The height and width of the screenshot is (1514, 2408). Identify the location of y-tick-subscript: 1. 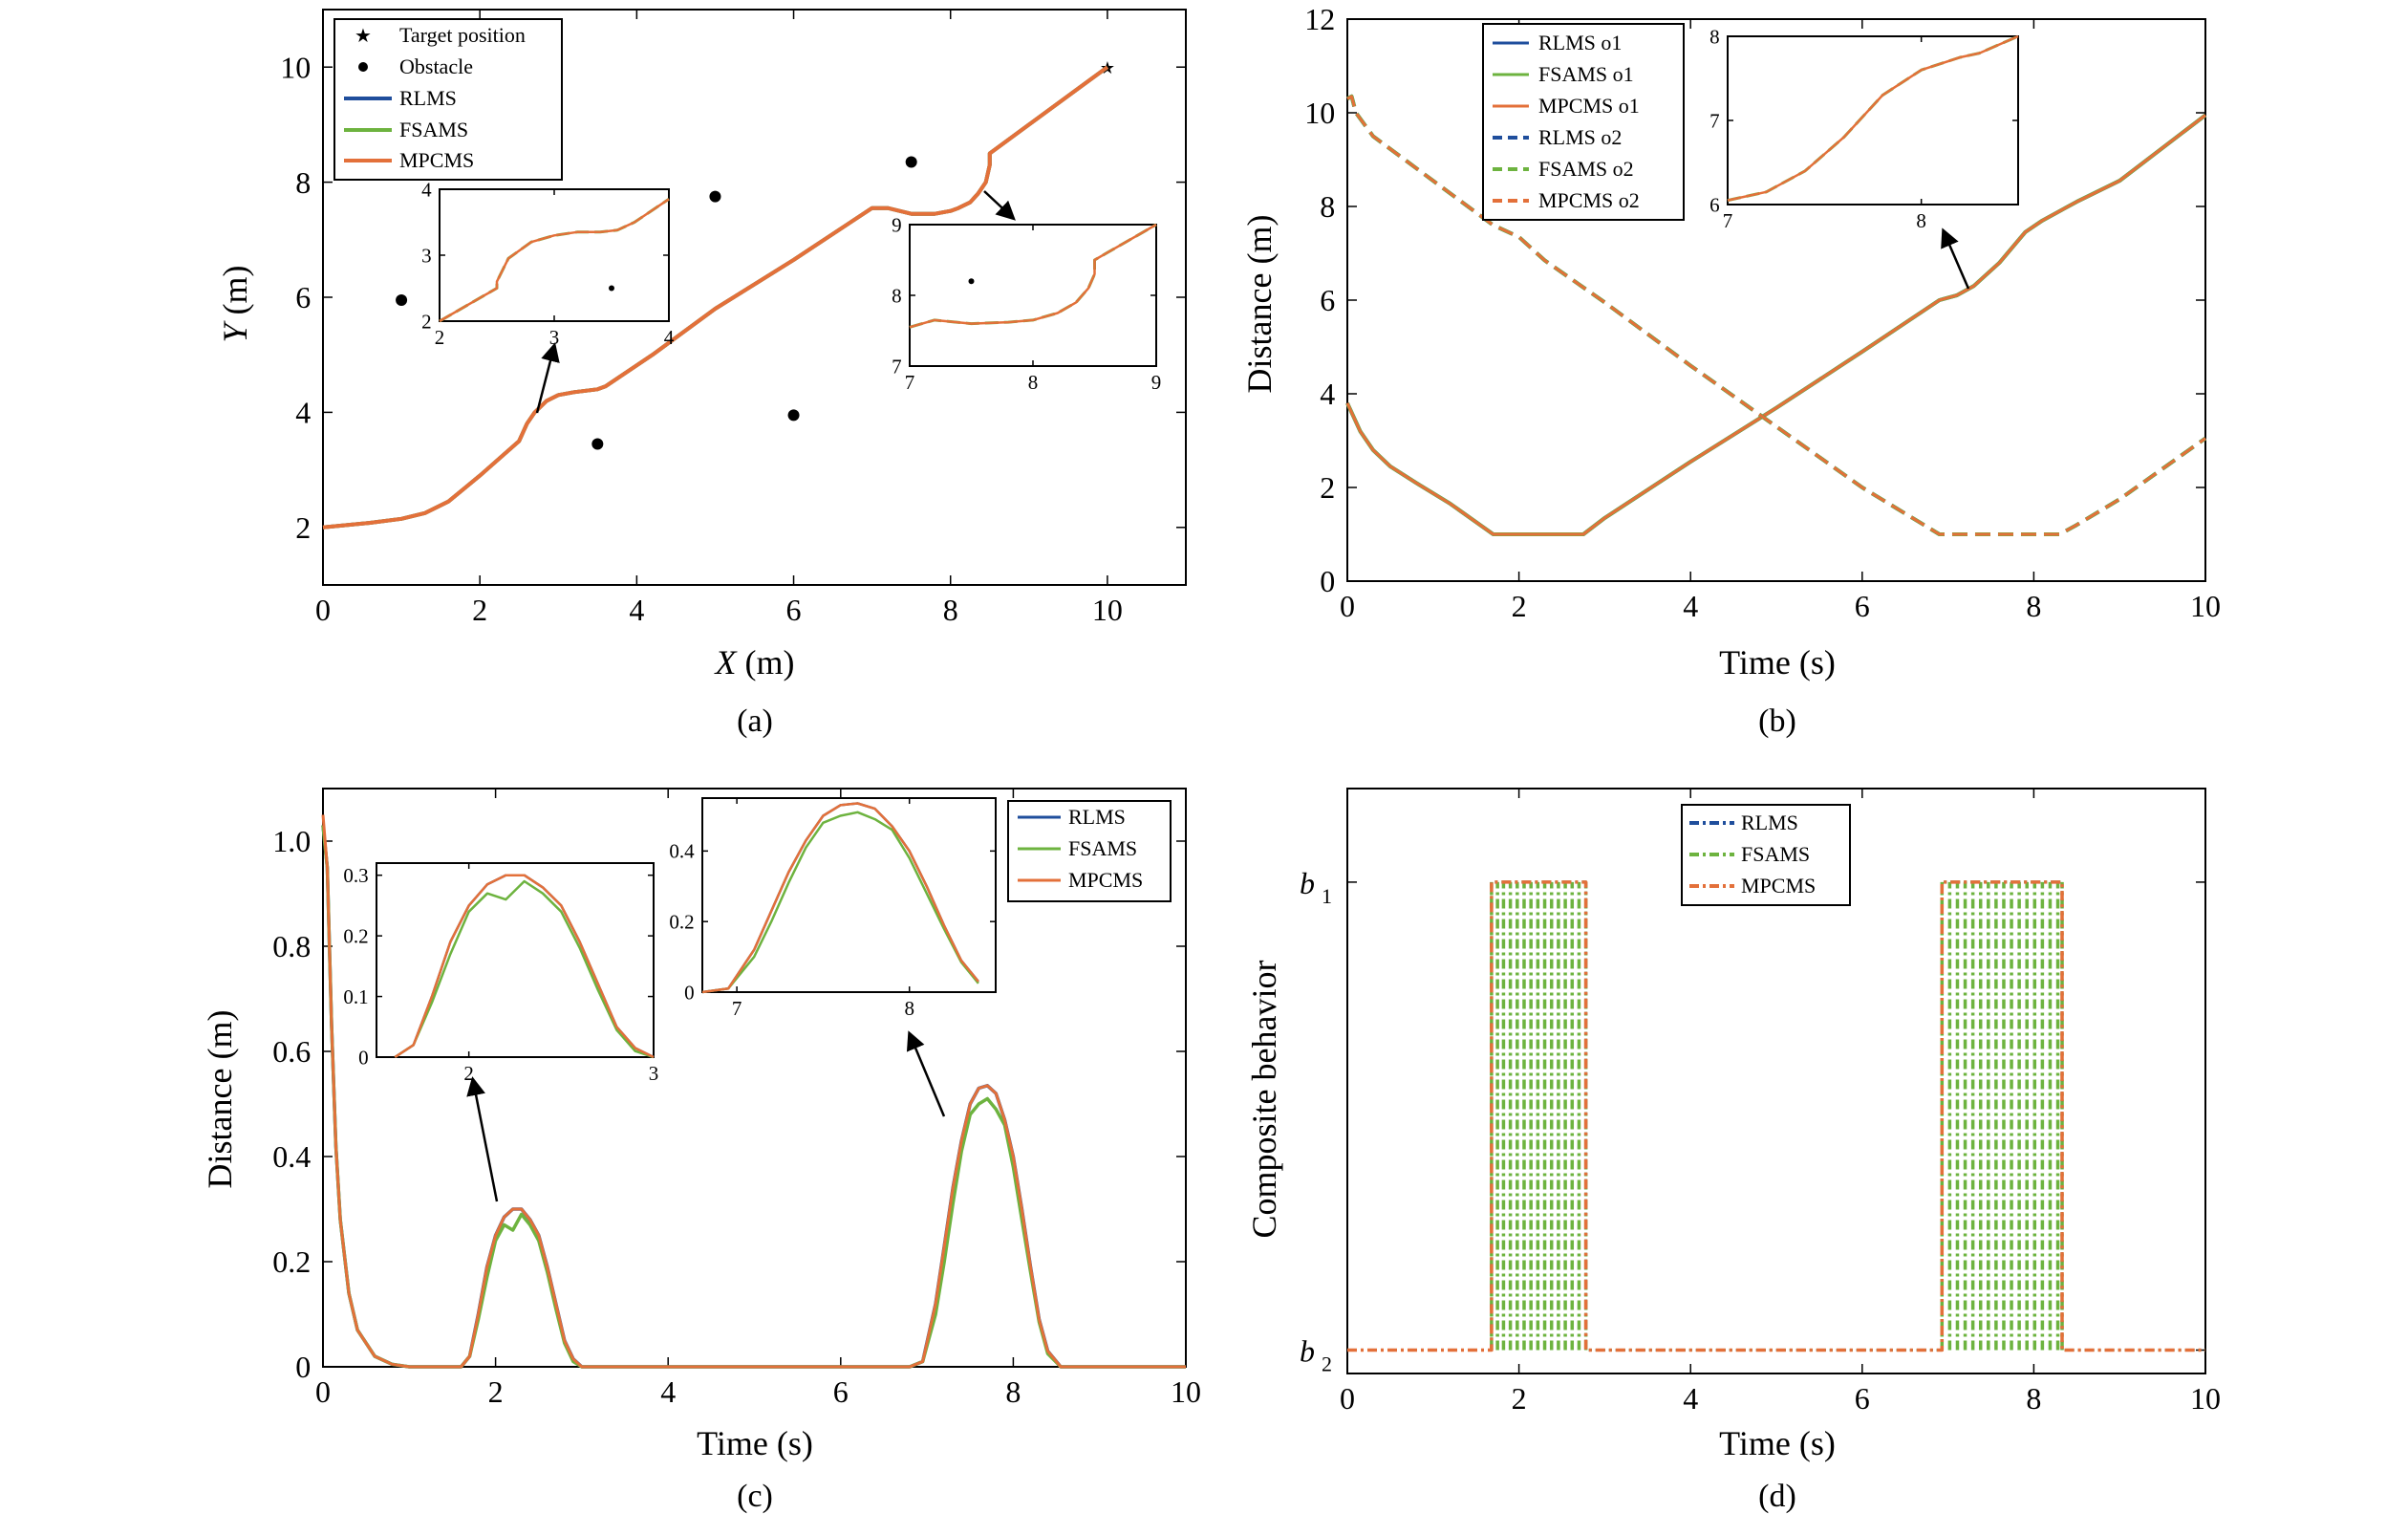
(1327, 896).